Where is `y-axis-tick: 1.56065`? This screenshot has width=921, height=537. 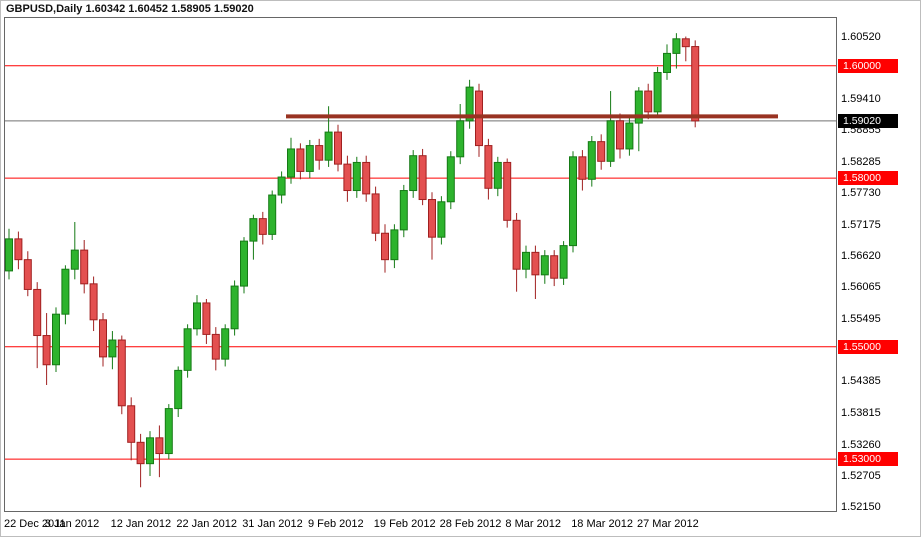
y-axis-tick: 1.56065 is located at coordinates (861, 286).